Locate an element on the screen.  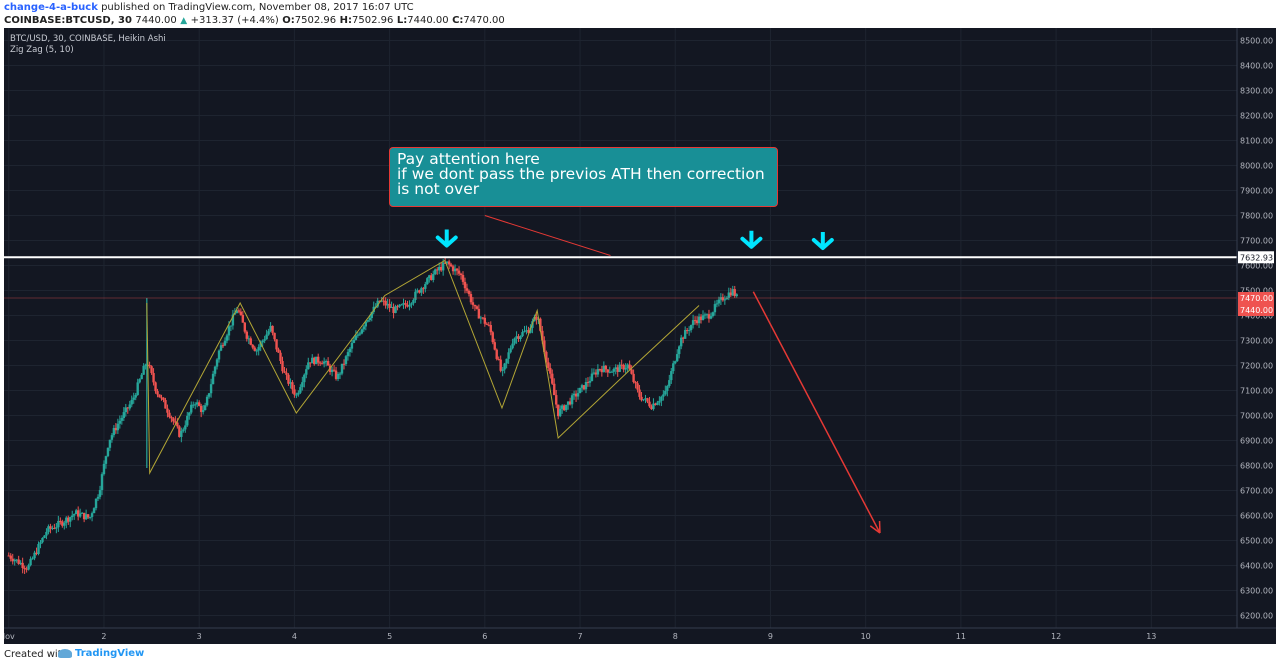
high-label: H: is located at coordinates (346, 20).